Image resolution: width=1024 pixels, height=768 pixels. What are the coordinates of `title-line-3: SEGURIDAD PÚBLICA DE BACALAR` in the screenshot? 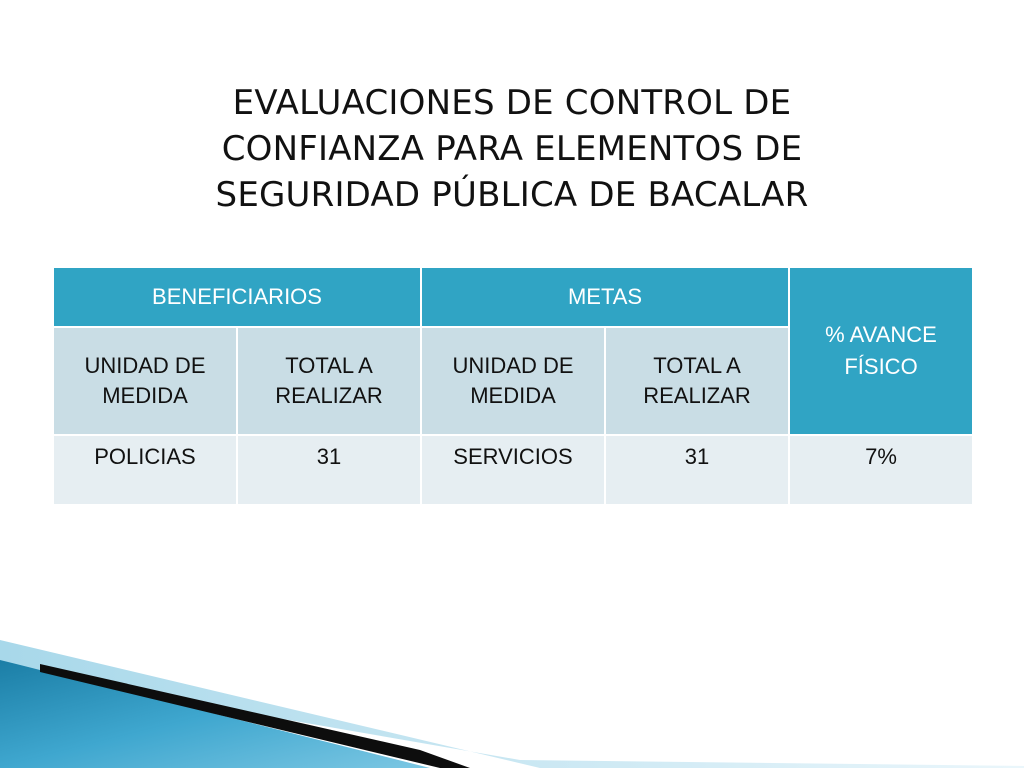 It's located at (512, 195).